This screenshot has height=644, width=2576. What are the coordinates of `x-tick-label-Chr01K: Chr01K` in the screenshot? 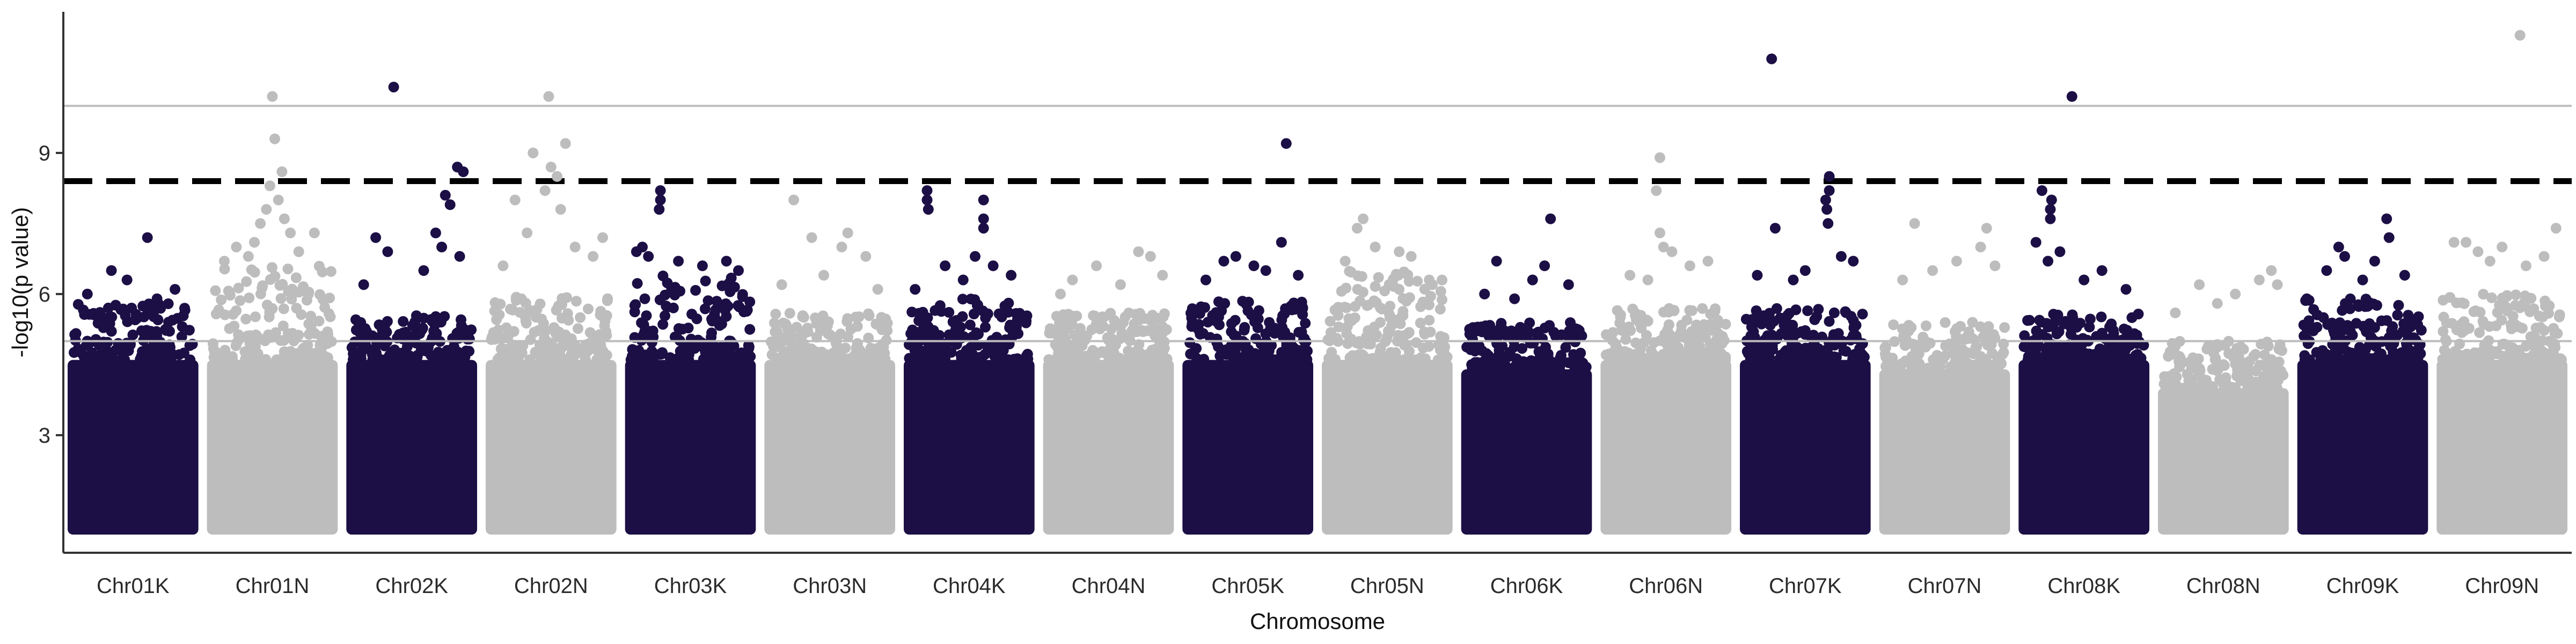 It's located at (133, 586).